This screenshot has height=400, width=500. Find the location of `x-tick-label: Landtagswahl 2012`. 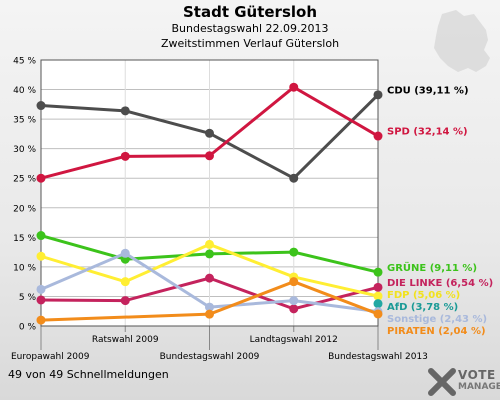

x-tick-label: Landtagswahl 2012 is located at coordinates (294, 340).